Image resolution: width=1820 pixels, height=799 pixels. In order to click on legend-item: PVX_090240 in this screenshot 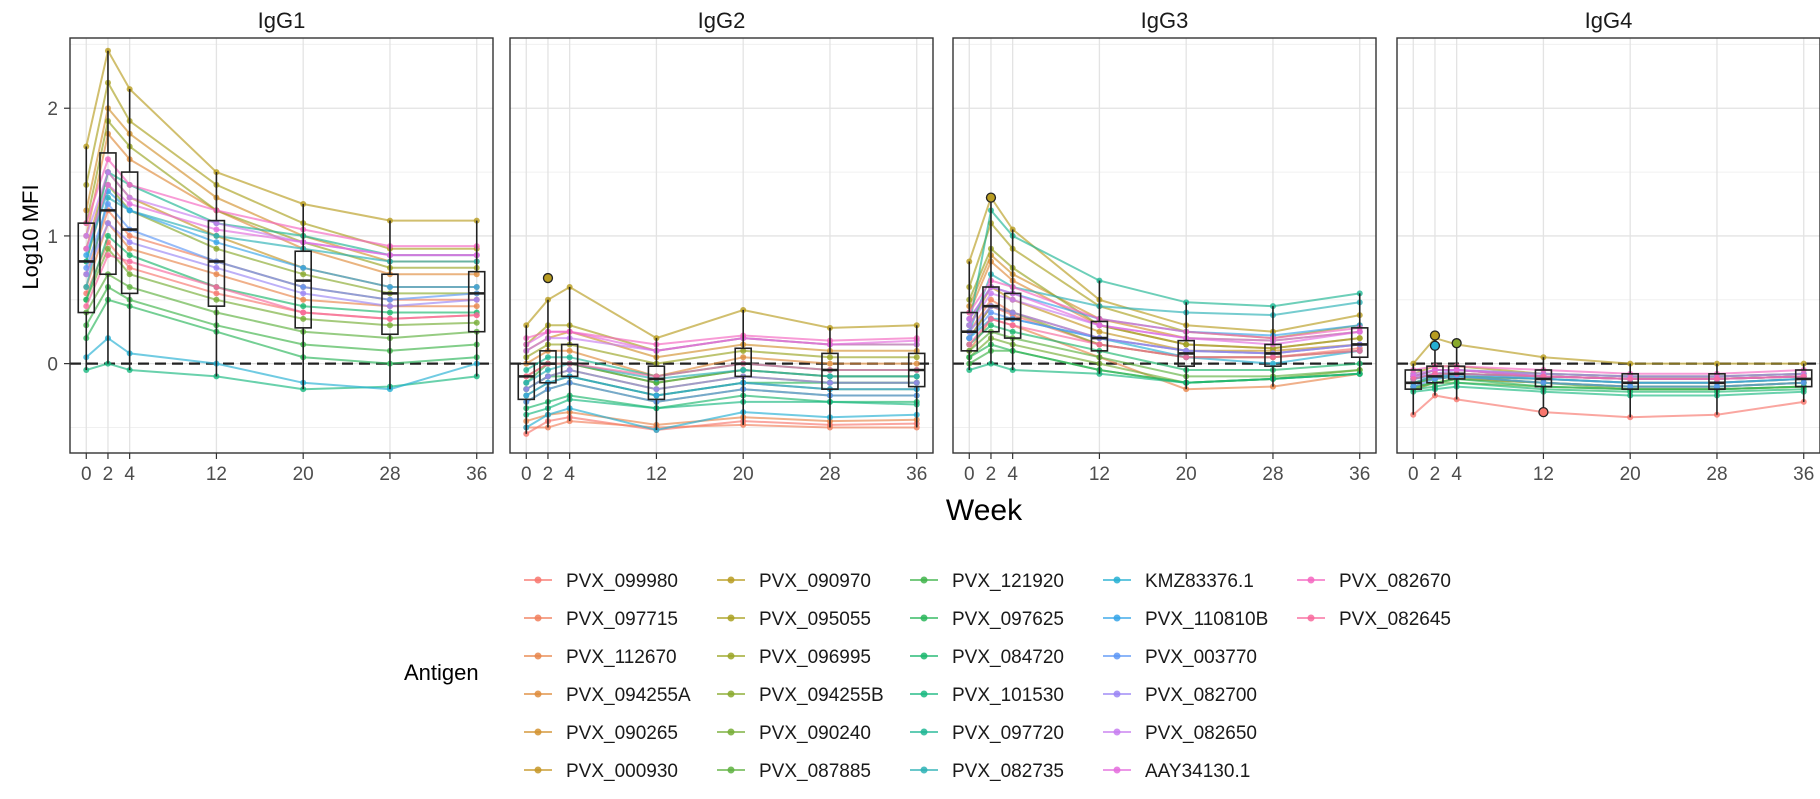, I will do `click(794, 733)`.